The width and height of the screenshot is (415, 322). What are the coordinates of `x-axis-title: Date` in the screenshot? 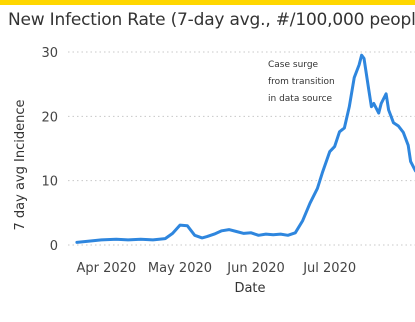 It's located at (249, 288).